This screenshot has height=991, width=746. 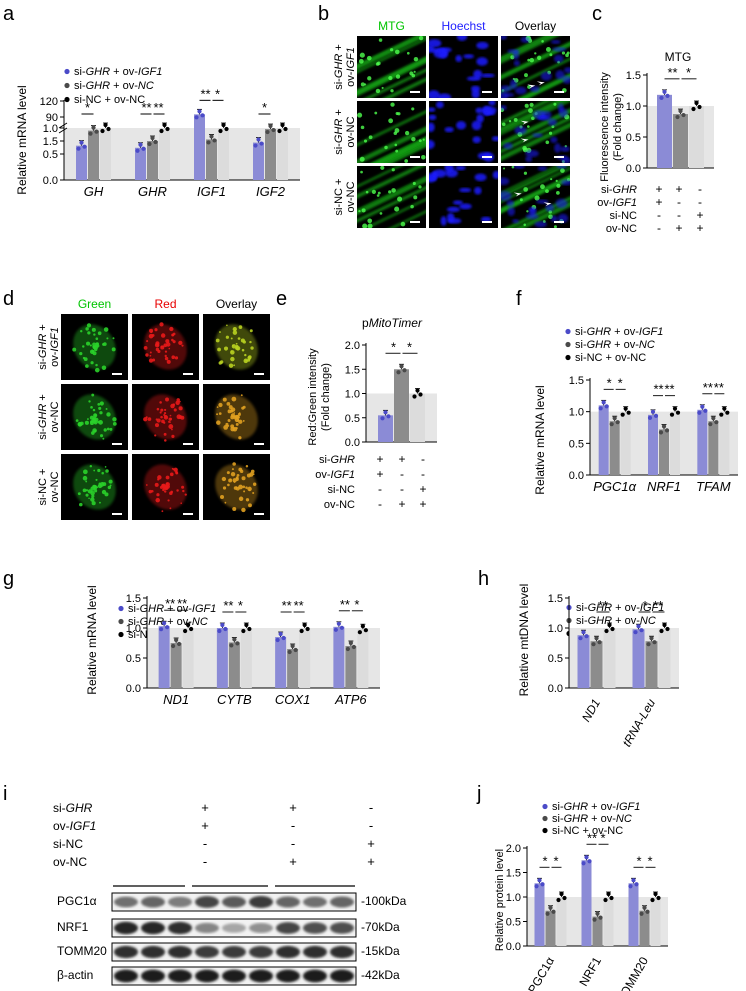 I want to click on row-label: si-GHR +ov-NC, so click(x=49, y=417).